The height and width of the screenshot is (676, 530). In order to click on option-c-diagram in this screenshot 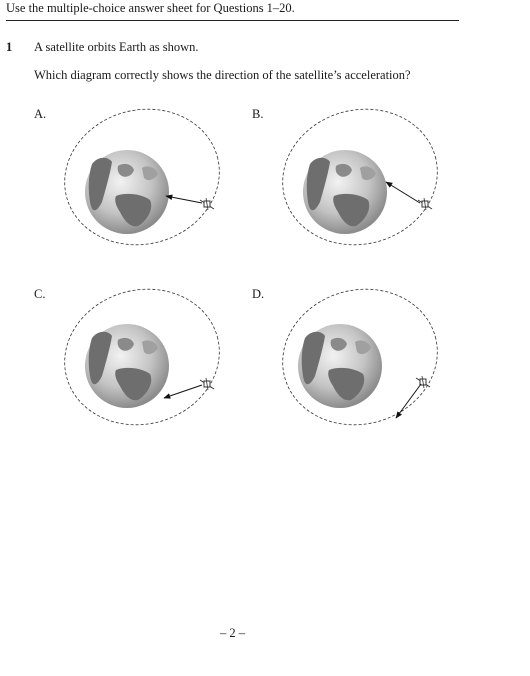, I will do `click(142, 364)`.